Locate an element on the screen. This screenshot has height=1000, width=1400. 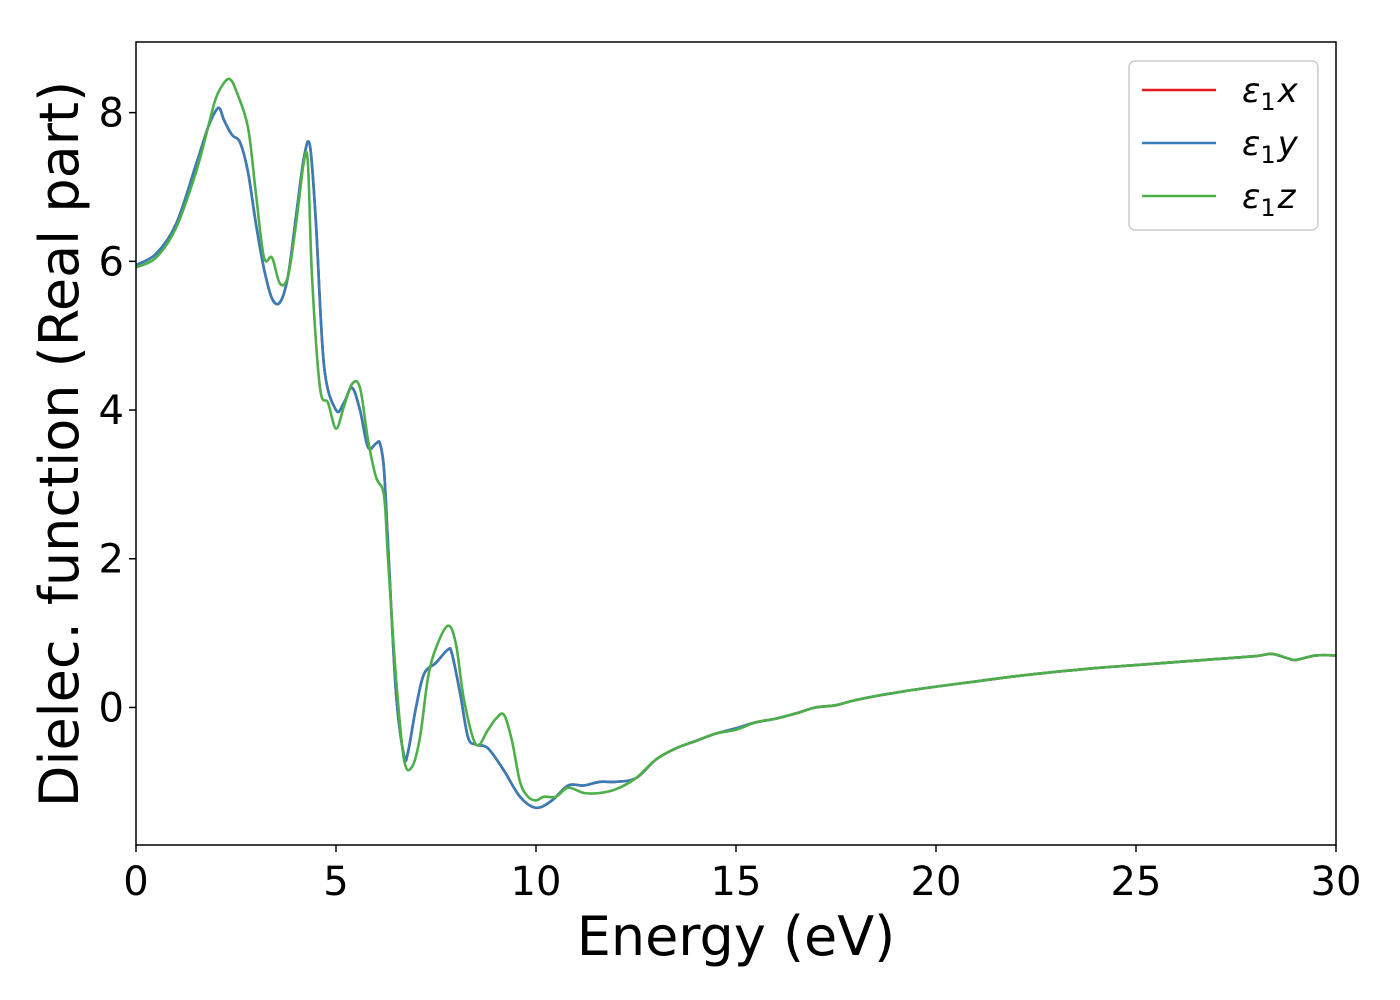
x-tick-label: 10 is located at coordinates (536, 882).